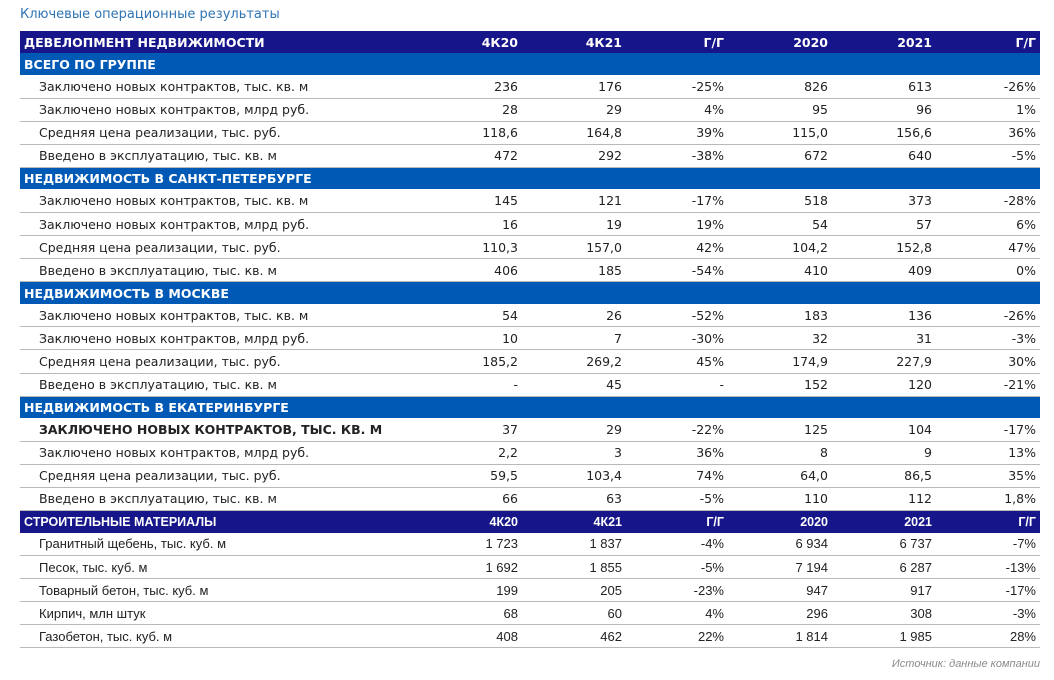  Describe the element at coordinates (884, 385) in the screenshot. I see `cell-value: 120` at that location.